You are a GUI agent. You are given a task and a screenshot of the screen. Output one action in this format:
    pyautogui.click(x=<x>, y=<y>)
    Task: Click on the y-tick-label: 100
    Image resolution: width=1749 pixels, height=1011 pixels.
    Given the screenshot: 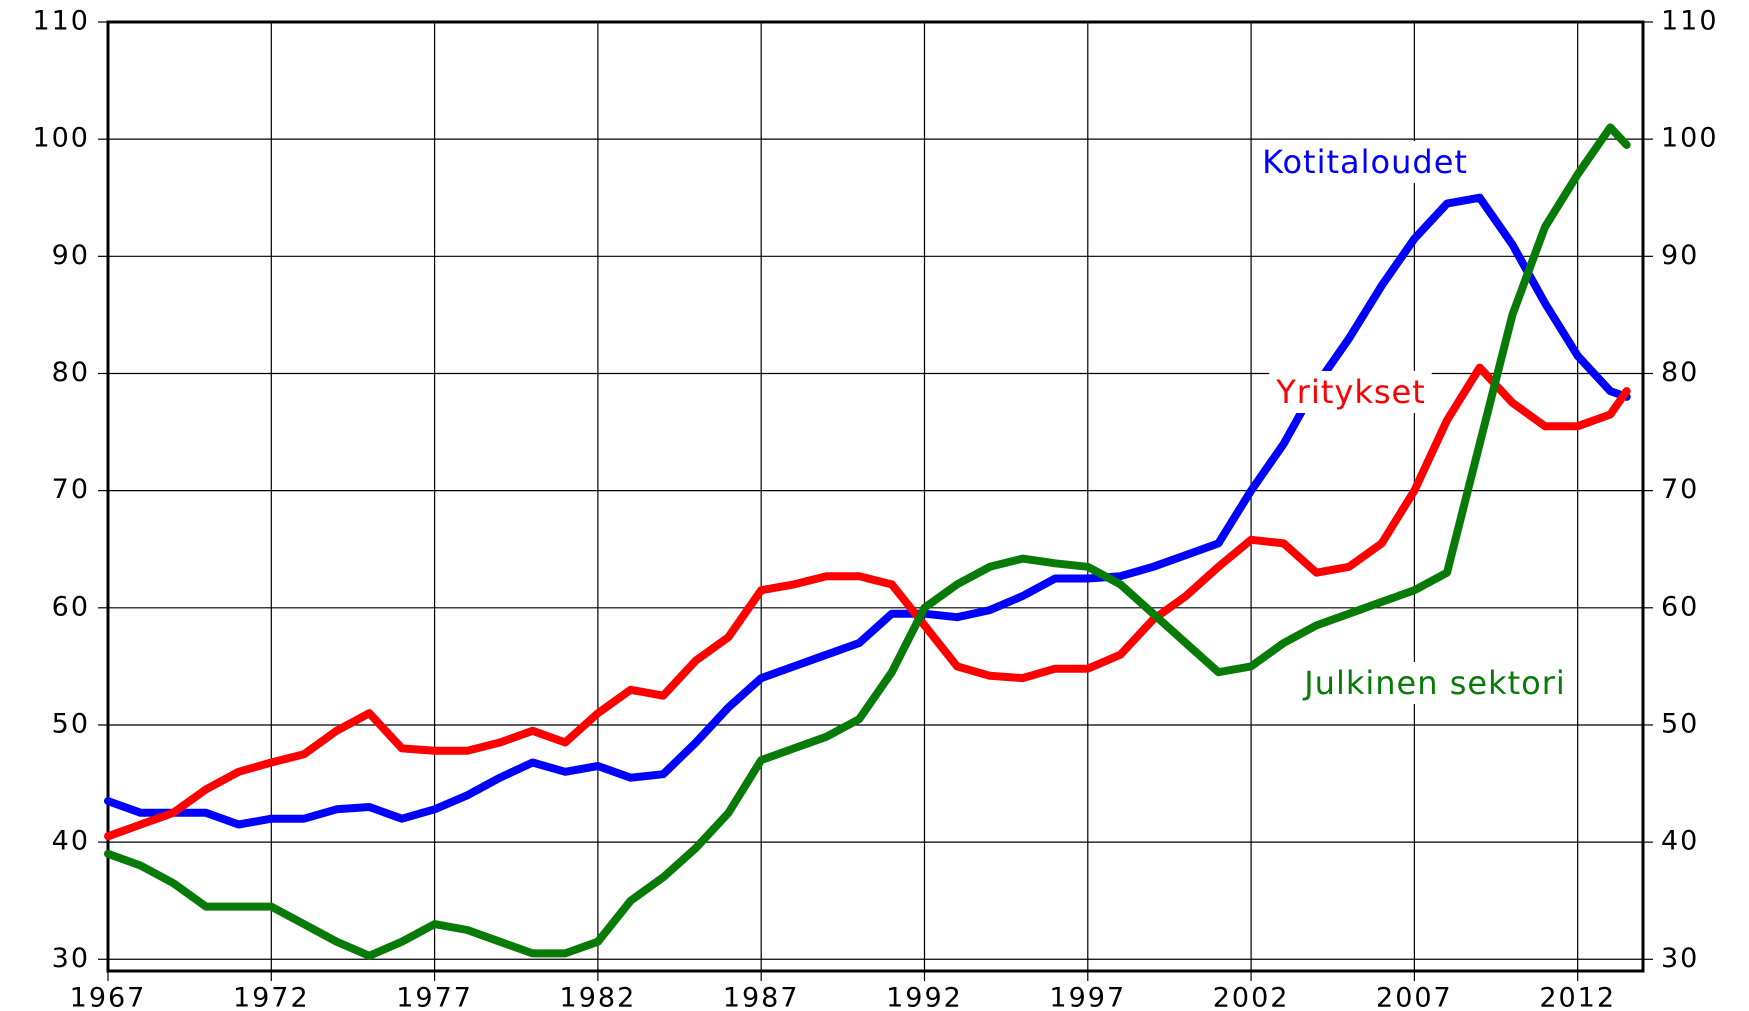 What is the action you would take?
    pyautogui.click(x=61, y=138)
    